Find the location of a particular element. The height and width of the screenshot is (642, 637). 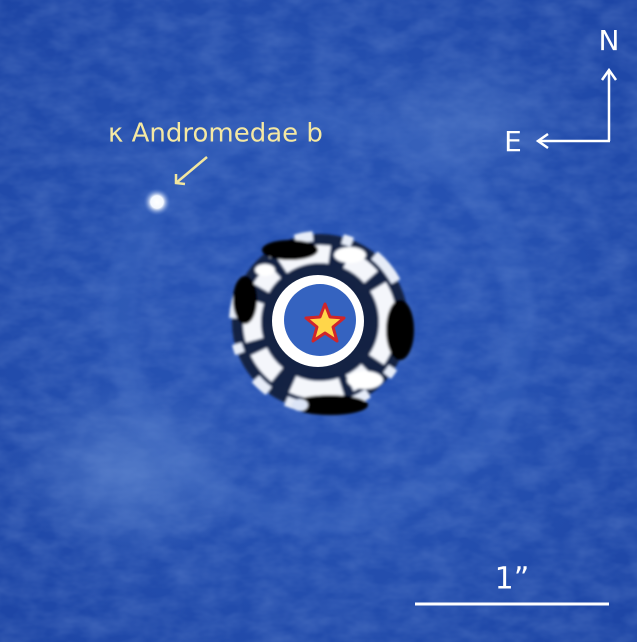

planet-pointer-head is located at coordinates (180, 180).